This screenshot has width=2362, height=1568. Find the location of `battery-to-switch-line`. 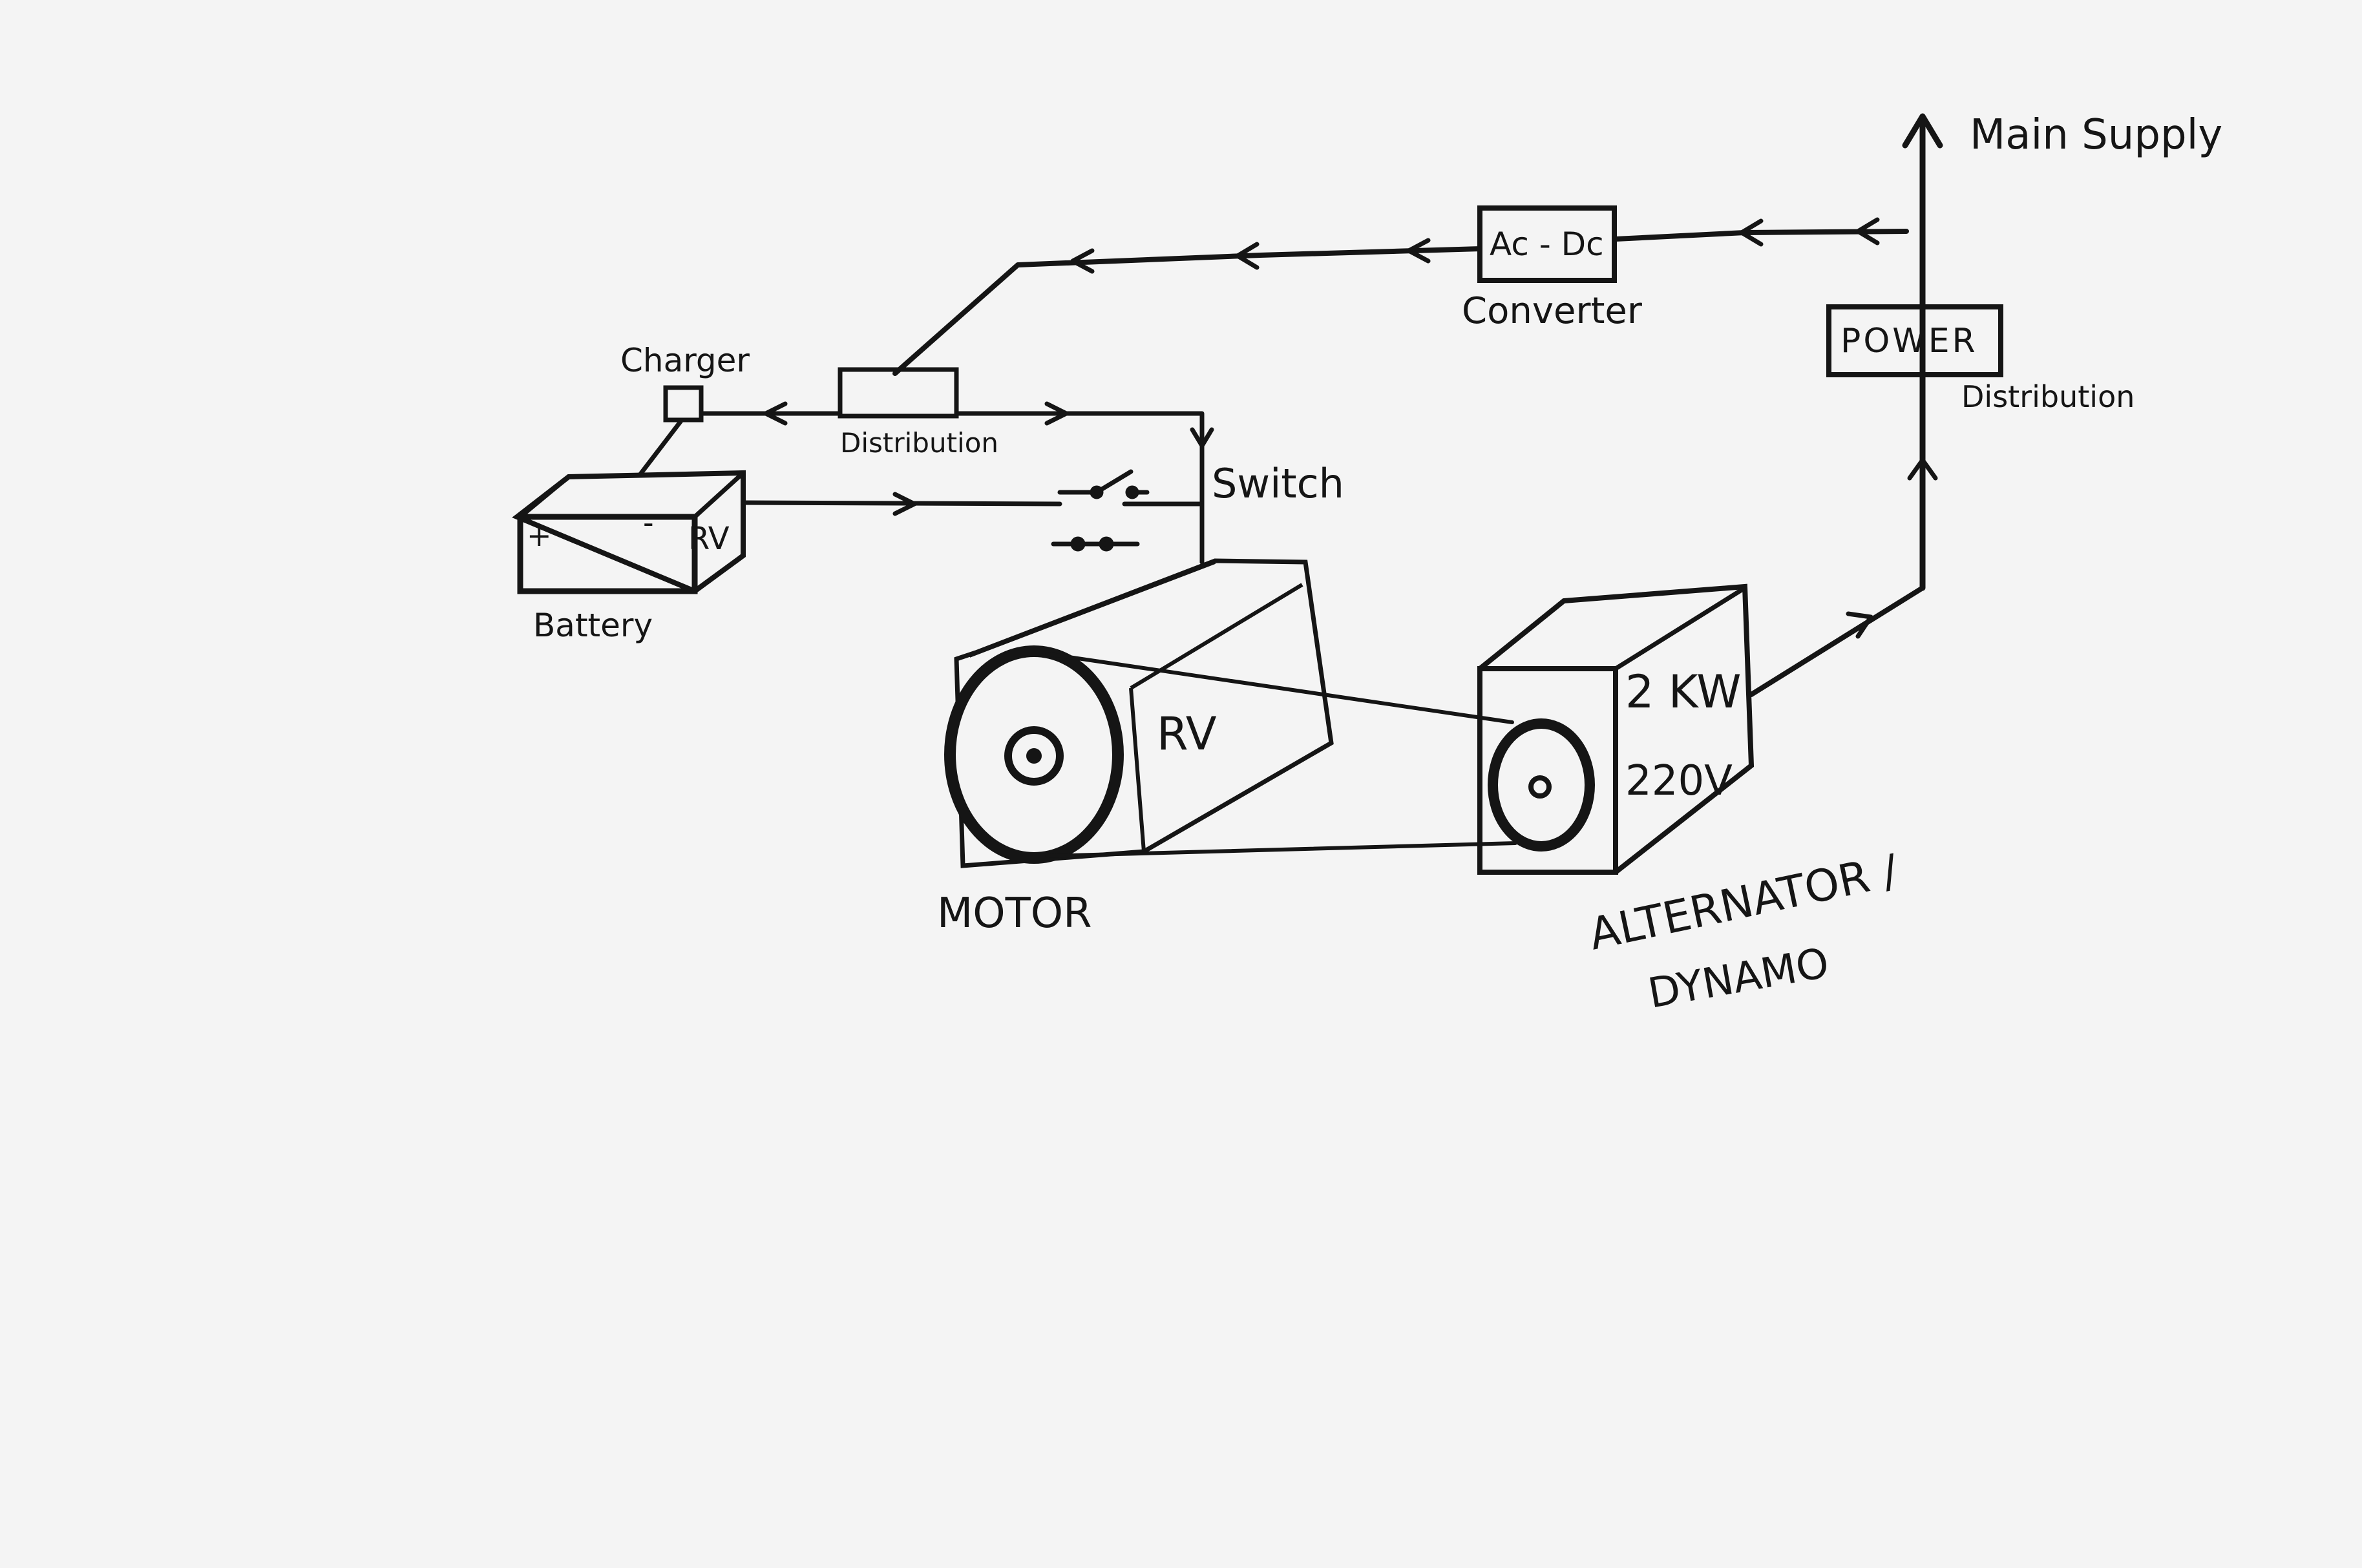

battery-to-switch-line is located at coordinates (973, 532).